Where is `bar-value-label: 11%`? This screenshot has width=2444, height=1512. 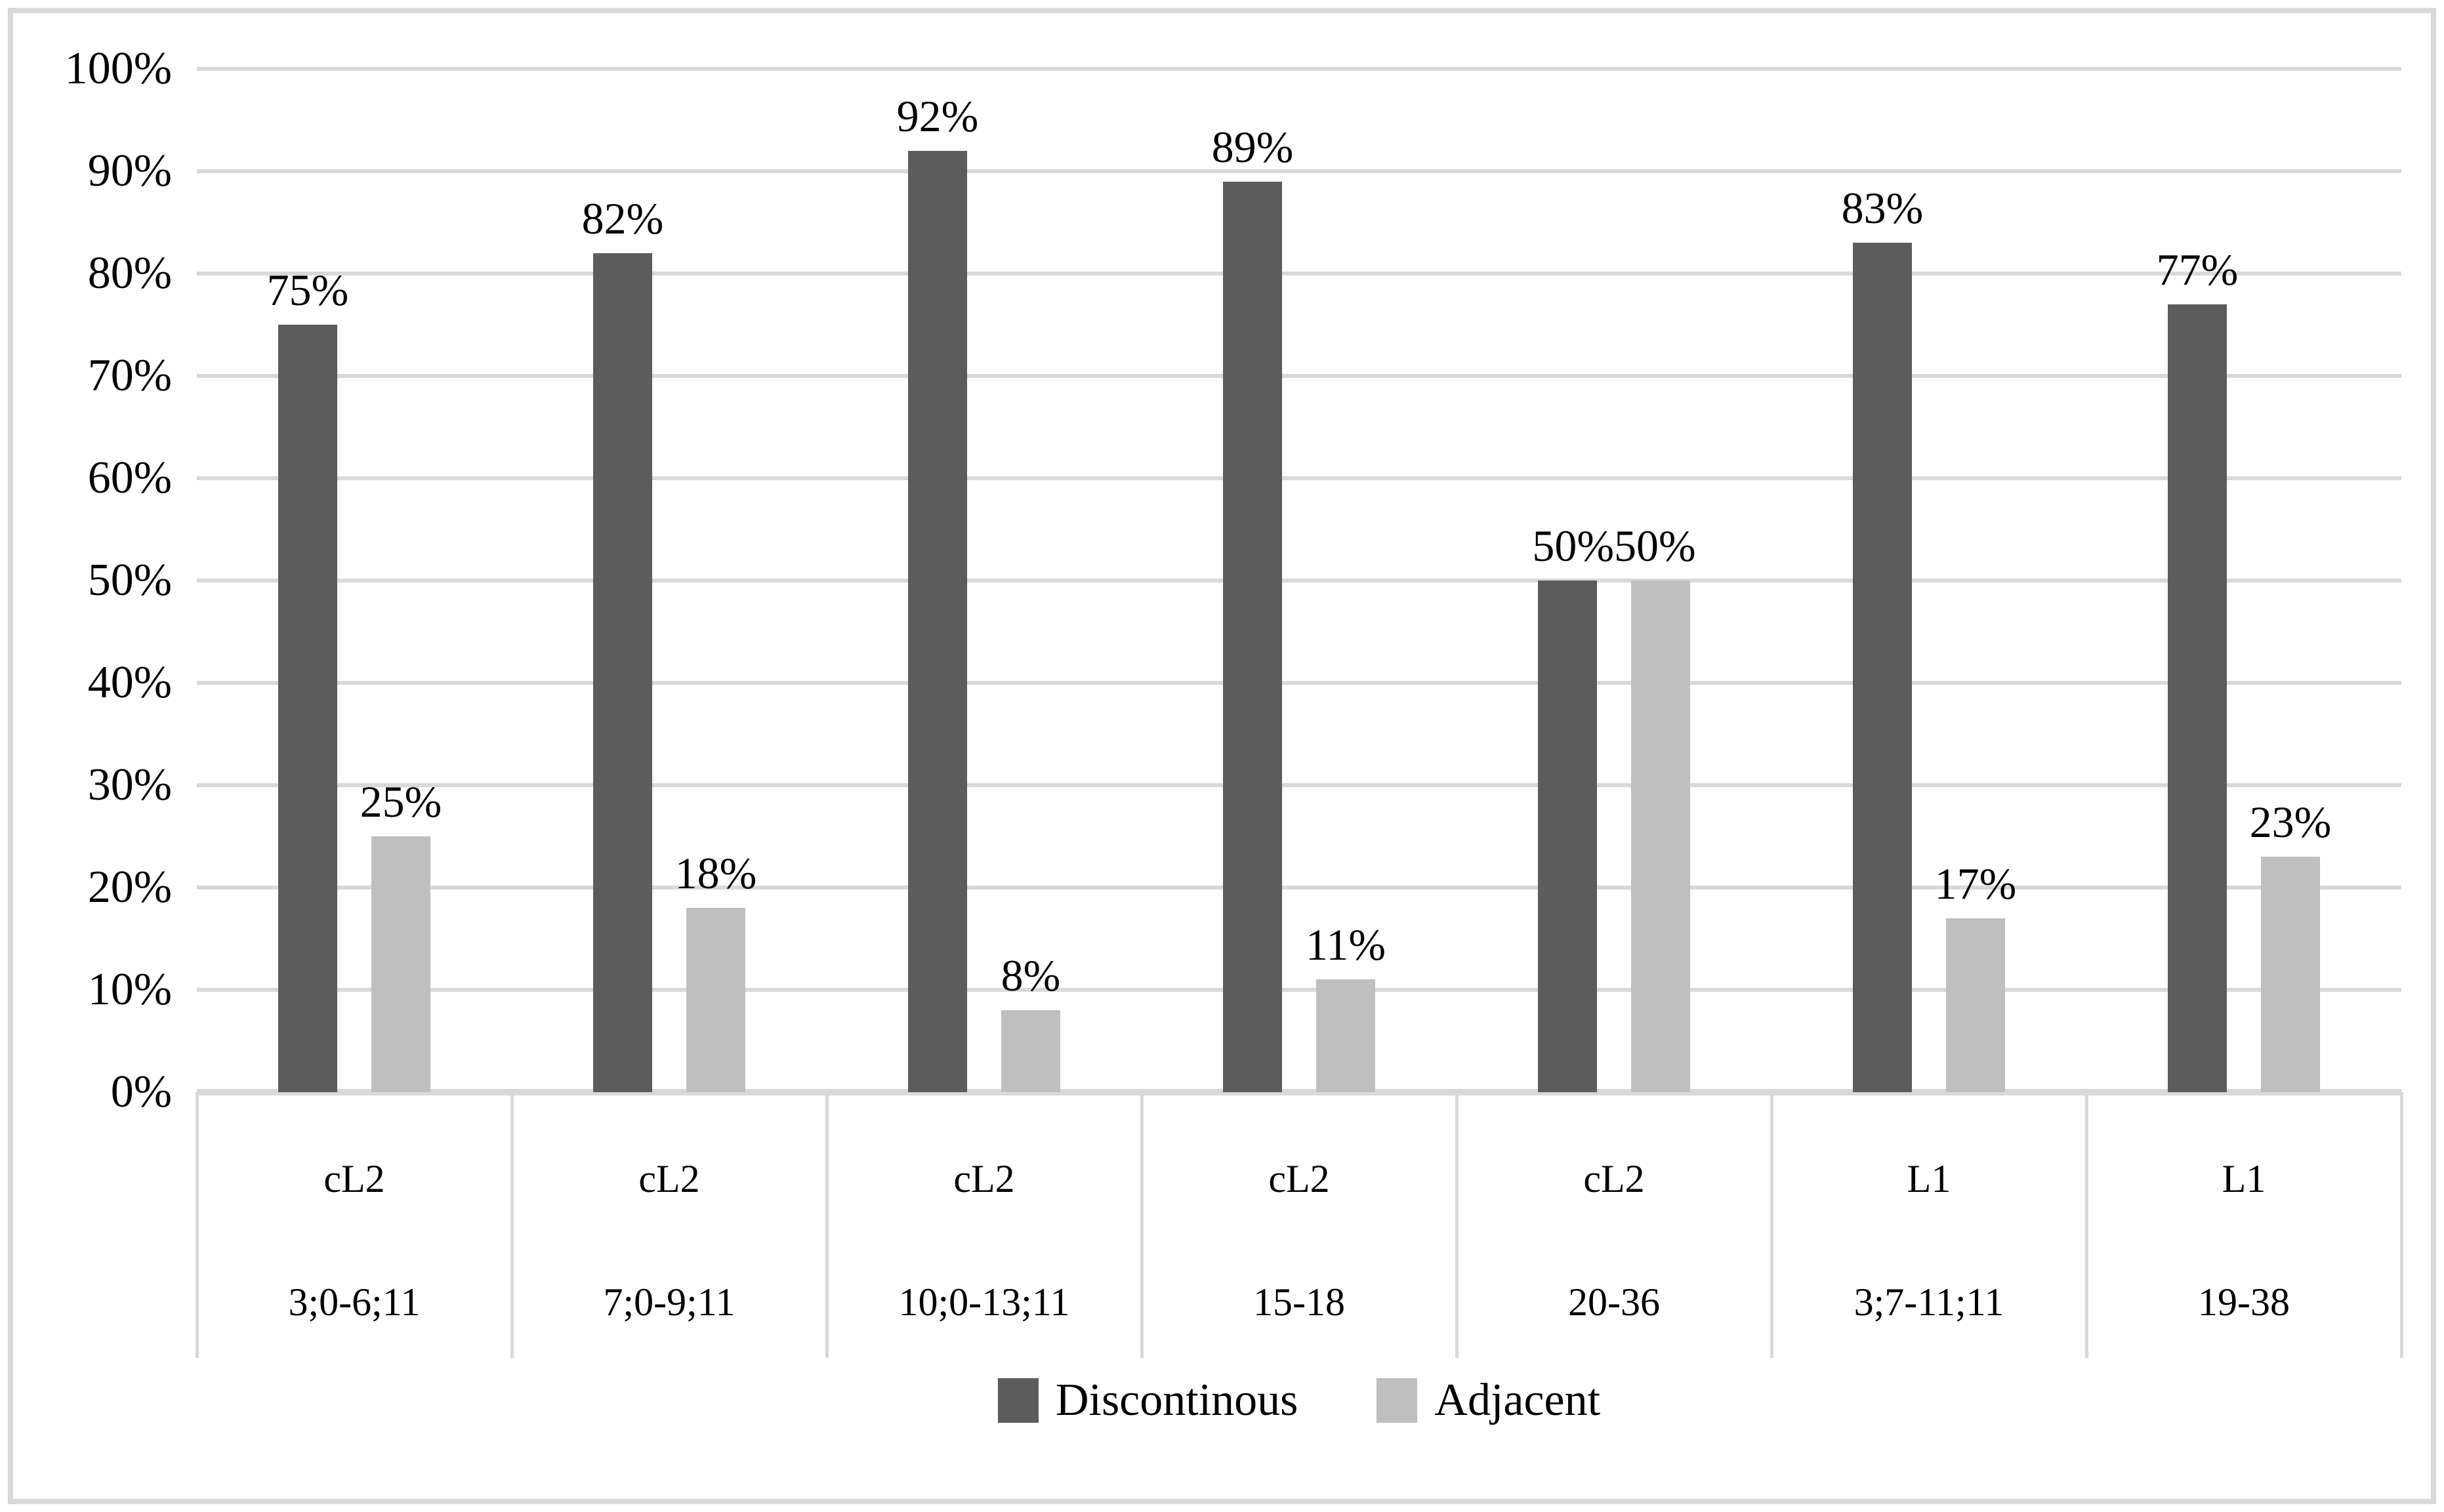 bar-value-label: 11% is located at coordinates (1345, 945).